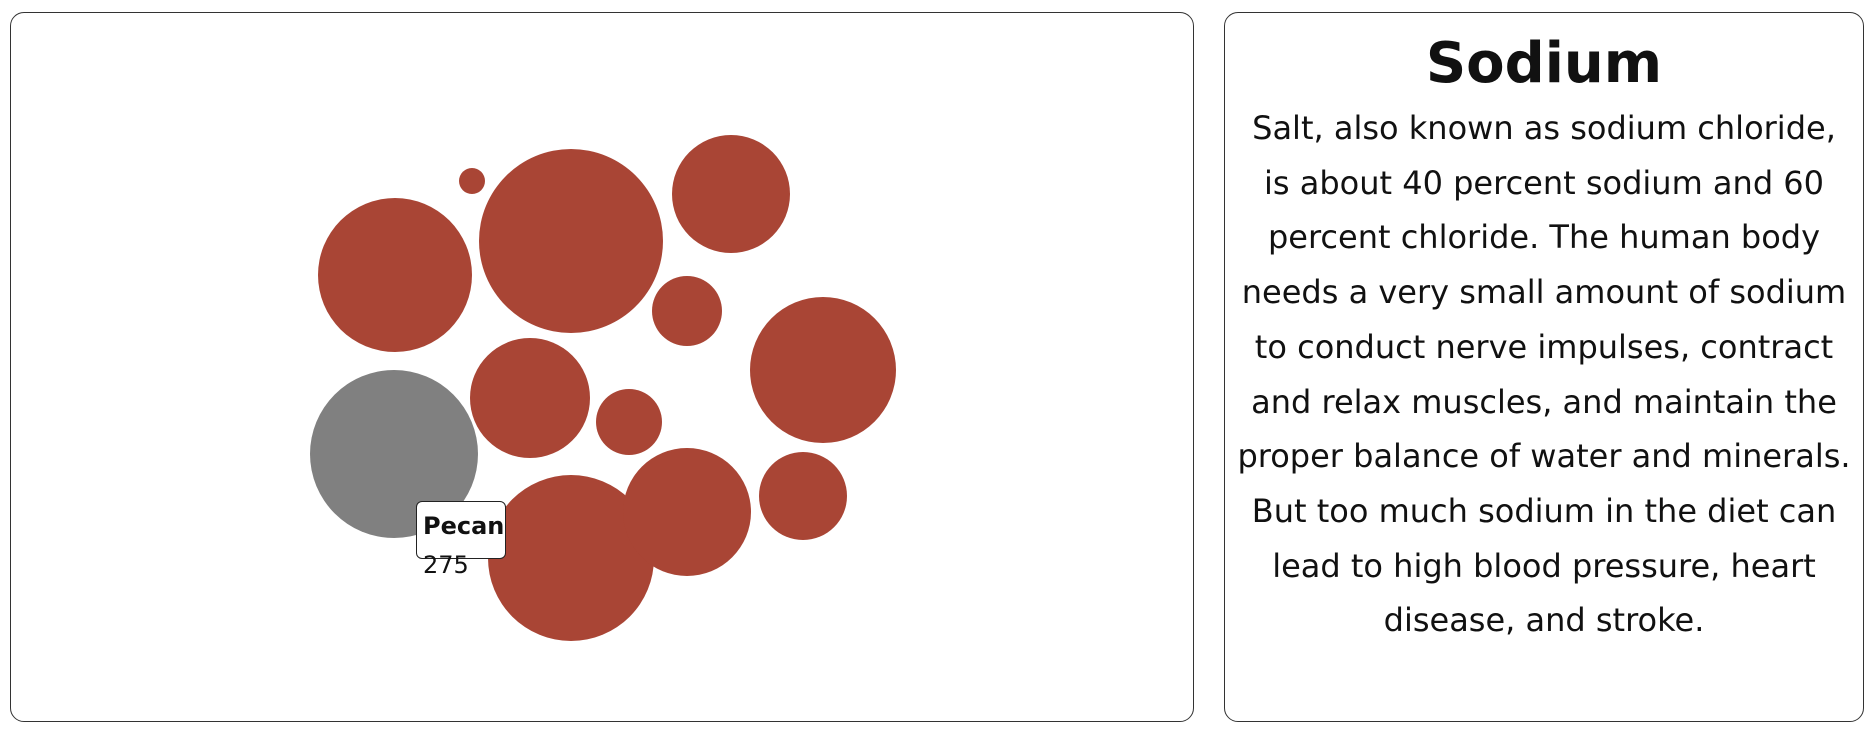 The height and width of the screenshot is (736, 1872). I want to click on bubble-pecan, so click(394, 454).